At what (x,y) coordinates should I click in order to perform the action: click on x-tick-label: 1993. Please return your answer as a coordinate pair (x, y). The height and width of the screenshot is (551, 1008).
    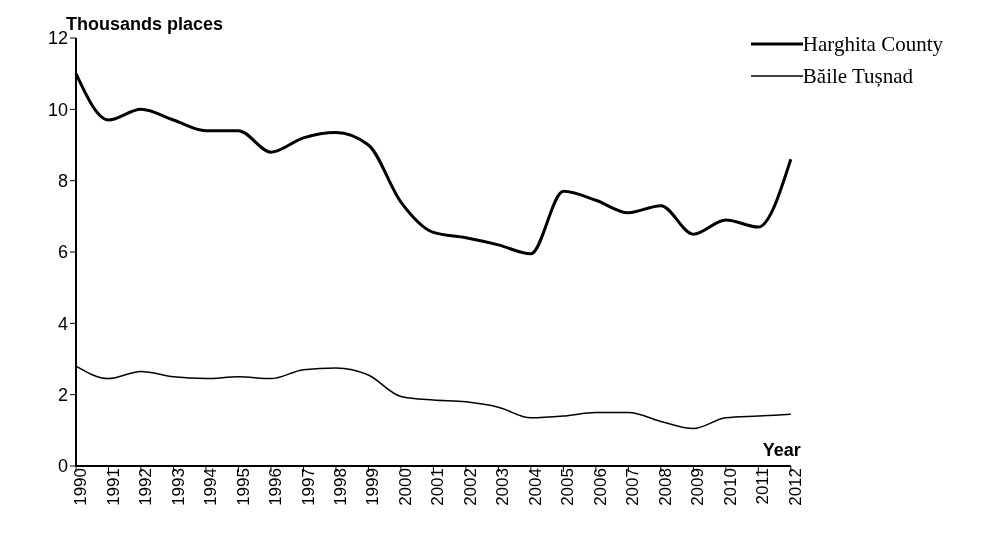
    Looking at the image, I should click on (178, 487).